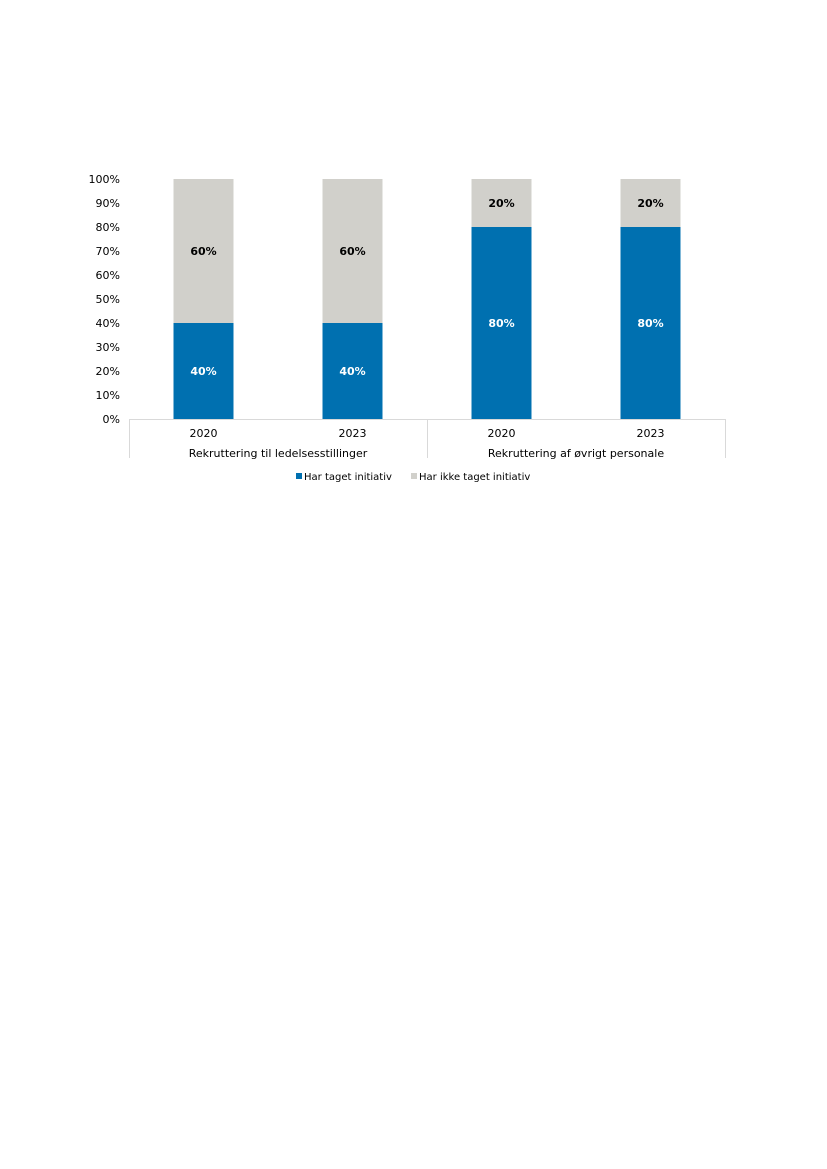 Image resolution: width=827 pixels, height=1169 pixels. I want to click on y-tick-label: 20%, so click(108, 371).